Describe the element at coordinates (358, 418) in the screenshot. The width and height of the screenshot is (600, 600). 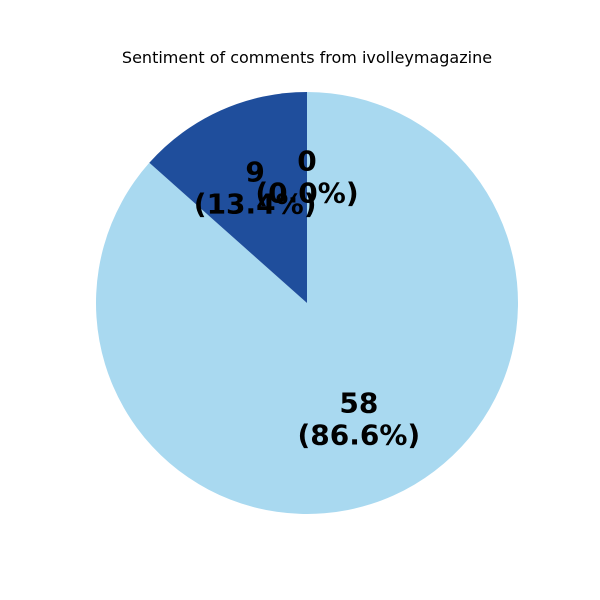
I see `pie-label-0: 58 (86.6%)` at that location.